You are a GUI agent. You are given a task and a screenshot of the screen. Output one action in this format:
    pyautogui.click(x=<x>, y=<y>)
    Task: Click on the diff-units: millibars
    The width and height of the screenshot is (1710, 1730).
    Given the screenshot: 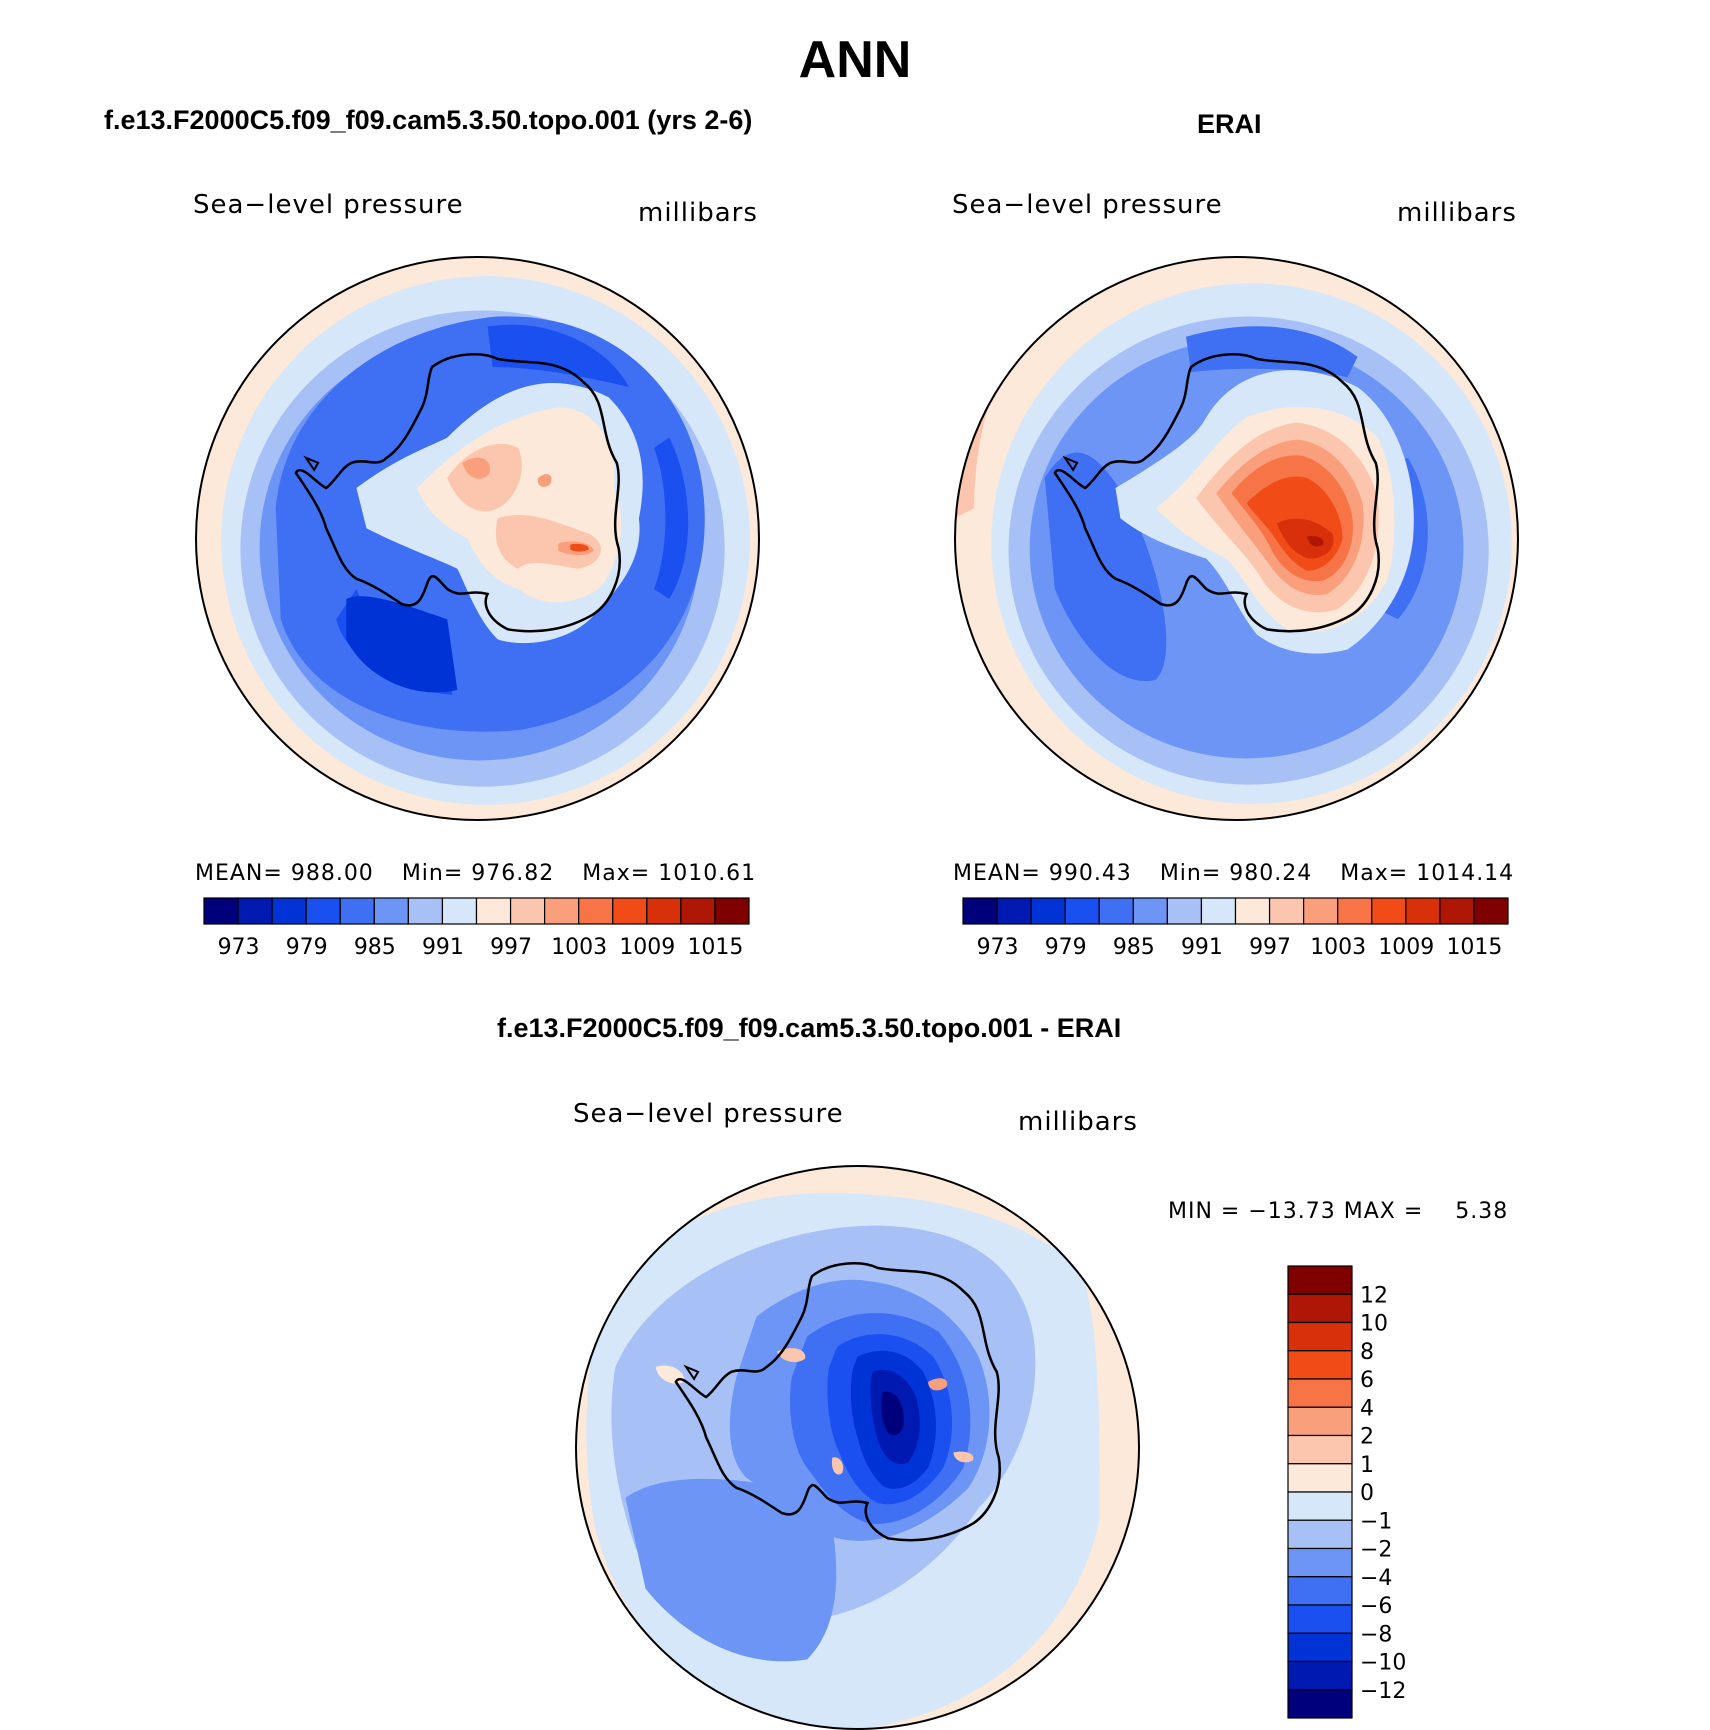 What is the action you would take?
    pyautogui.click(x=1078, y=1122)
    